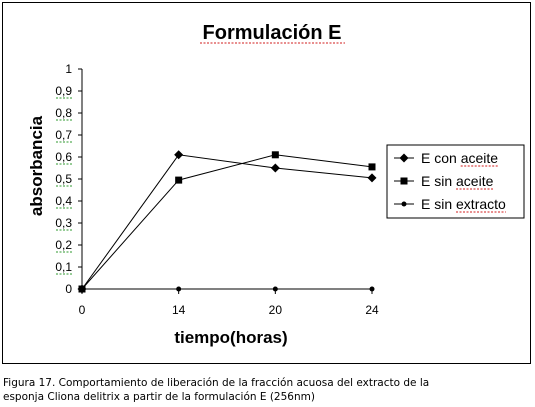 The image size is (535, 407). What do you see at coordinates (63, 135) in the screenshot?
I see `y-tick-label: 0,7` at bounding box center [63, 135].